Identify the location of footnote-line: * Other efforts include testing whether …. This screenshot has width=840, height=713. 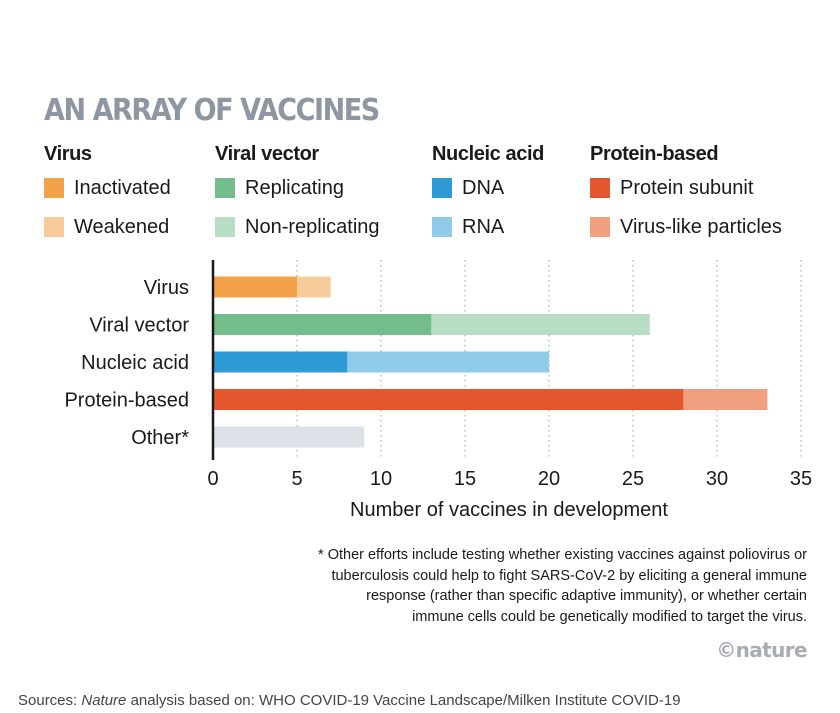
(562, 555).